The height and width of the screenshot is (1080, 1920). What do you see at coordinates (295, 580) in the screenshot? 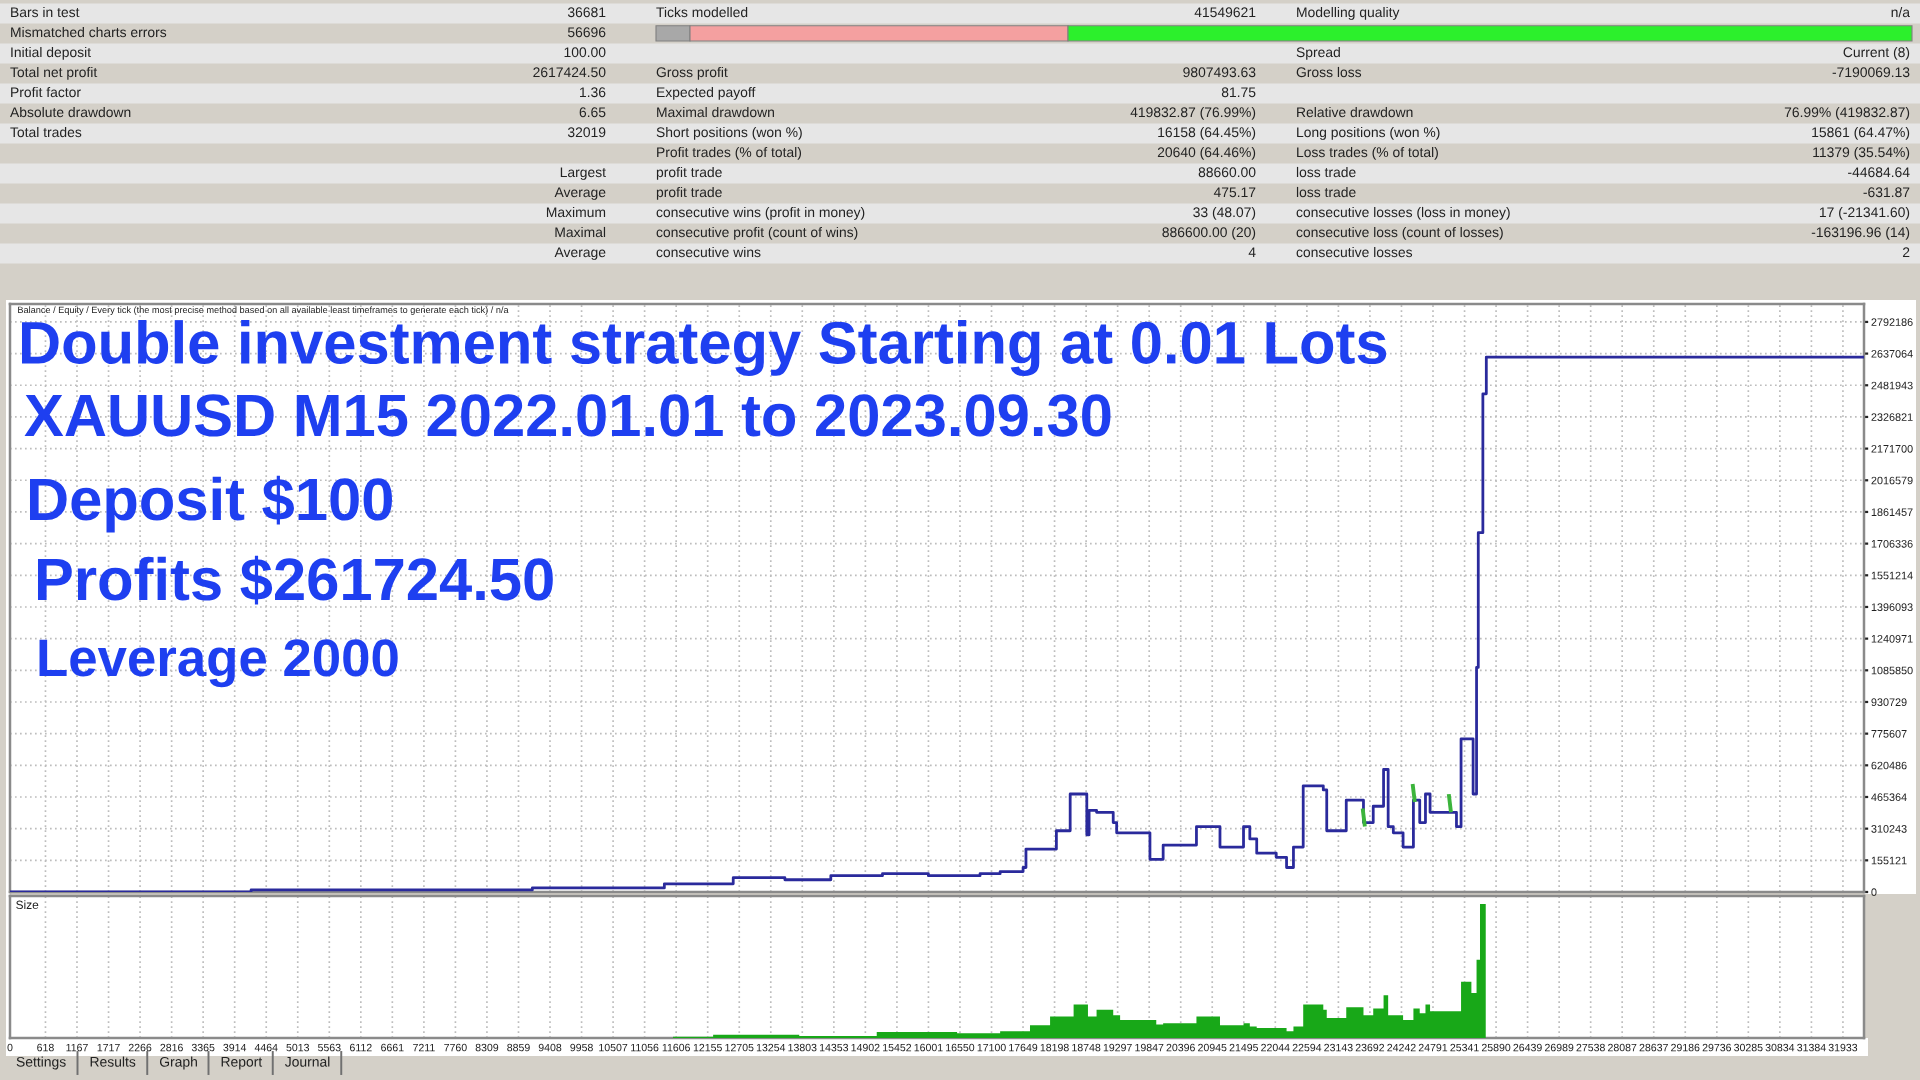
I see `annotation: Profits $261724.50` at bounding box center [295, 580].